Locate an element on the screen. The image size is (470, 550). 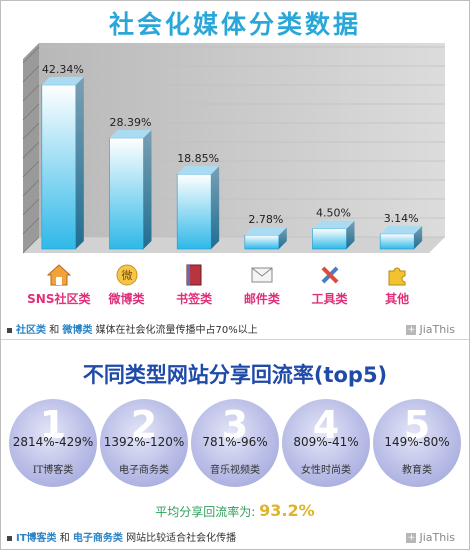
weibo-icon: 微 is located at coordinates (127, 275).